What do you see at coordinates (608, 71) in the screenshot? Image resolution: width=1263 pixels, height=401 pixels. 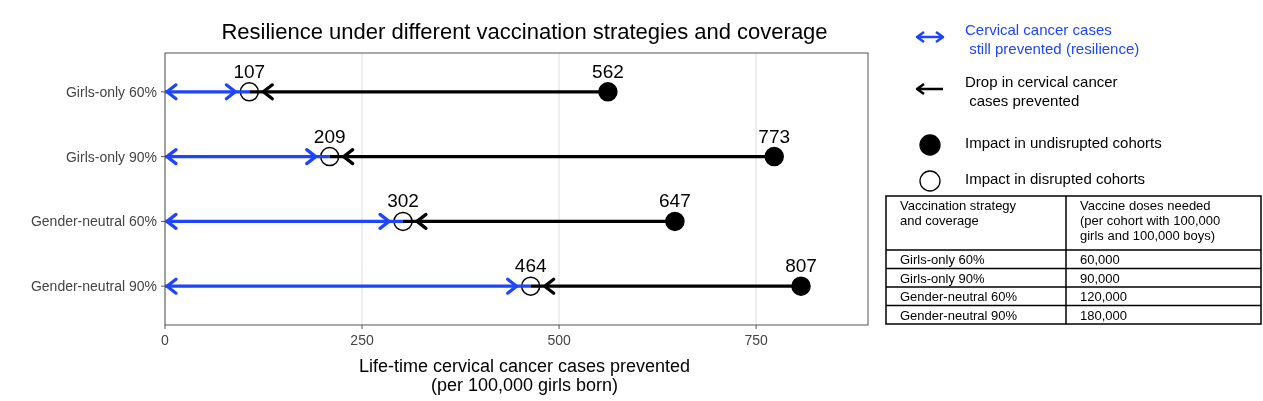 I see `data-label: 562` at bounding box center [608, 71].